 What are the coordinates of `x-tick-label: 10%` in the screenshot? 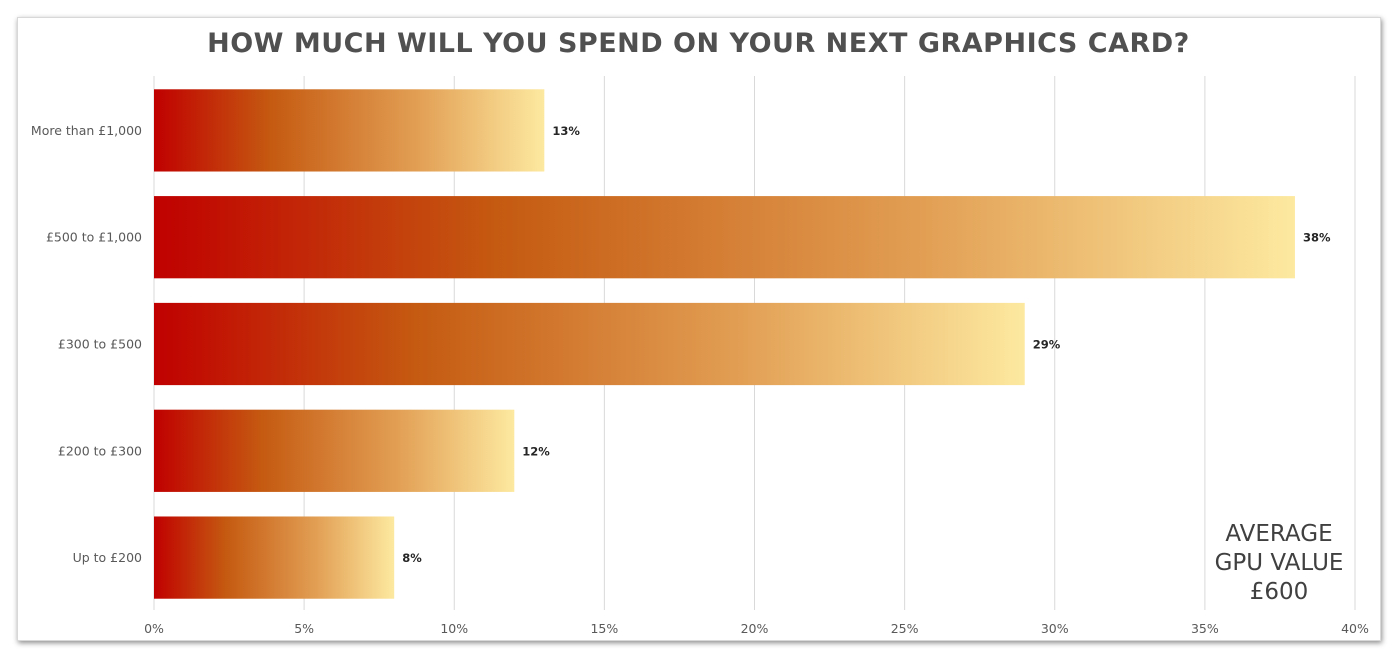 It's located at (454, 628).